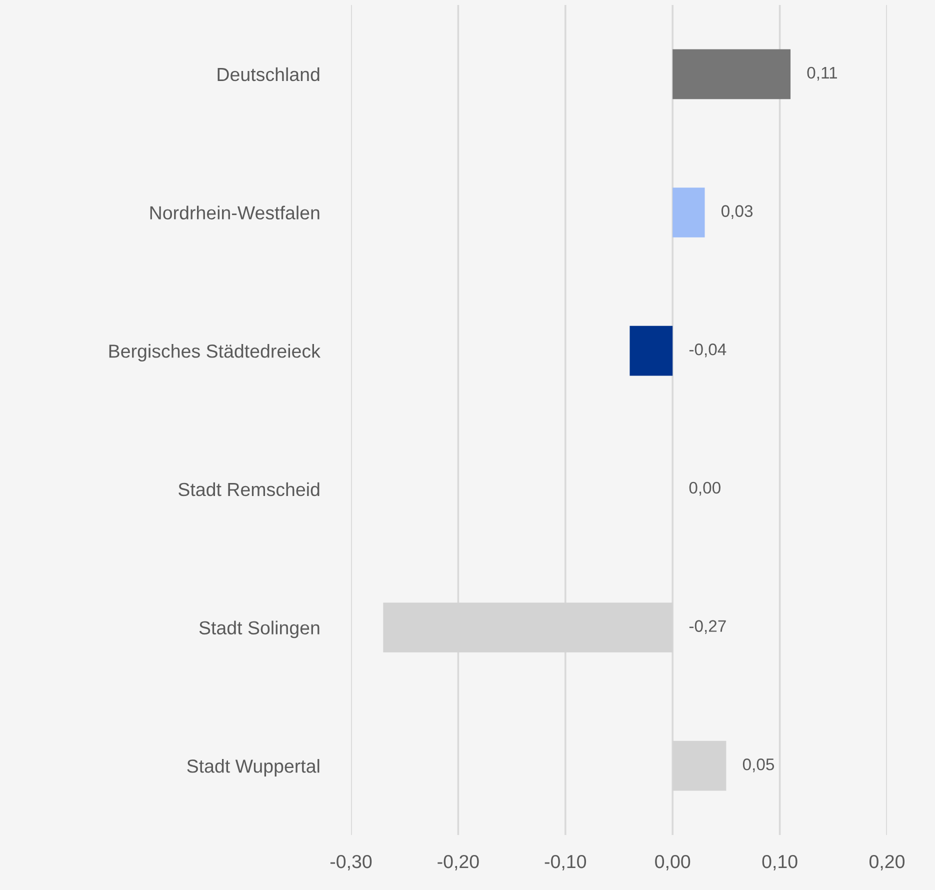  I want to click on data-label: 0,03, so click(737, 212).